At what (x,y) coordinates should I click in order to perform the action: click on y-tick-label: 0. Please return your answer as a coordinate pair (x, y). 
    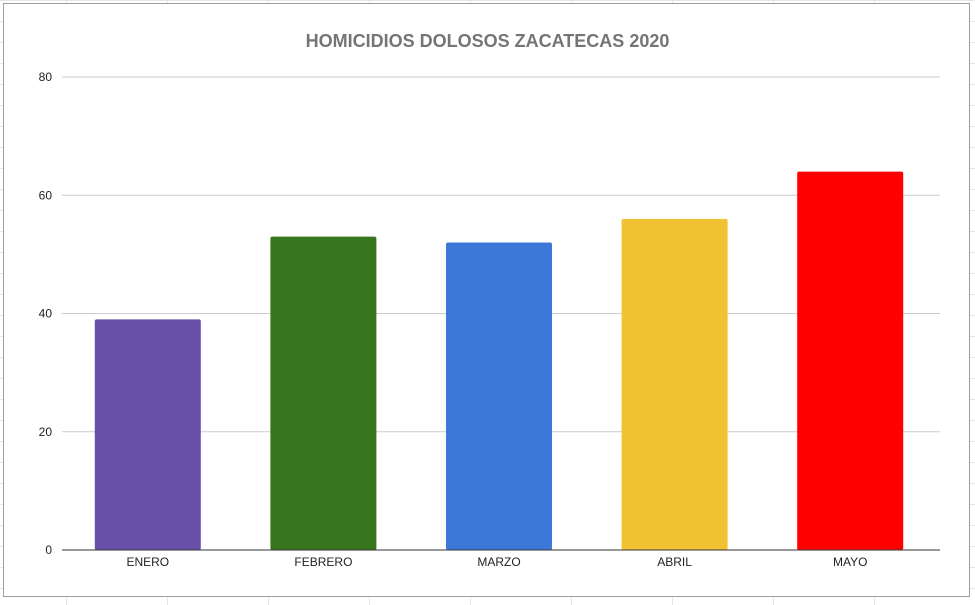
    Looking at the image, I should click on (48, 550).